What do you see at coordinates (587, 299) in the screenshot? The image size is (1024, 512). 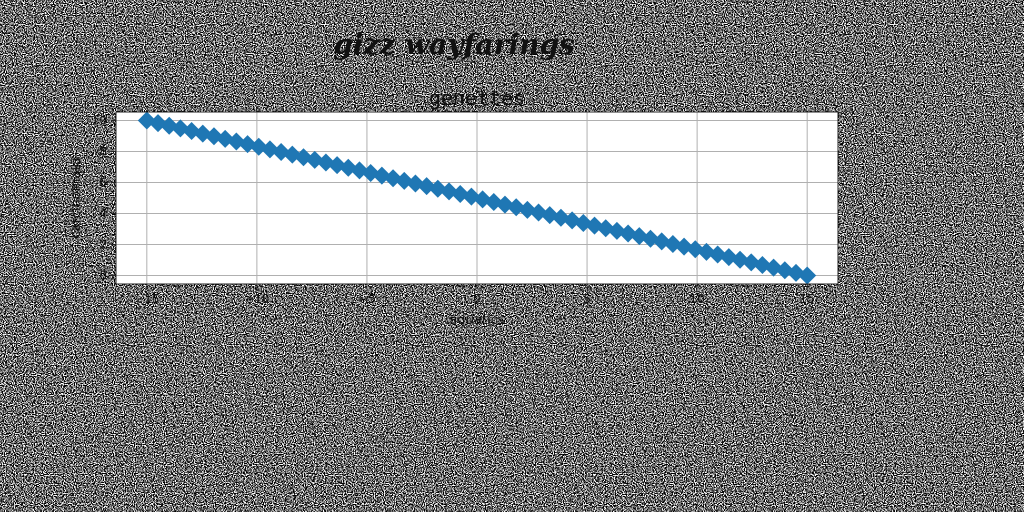 I see `x-tick-label: 5` at bounding box center [587, 299].